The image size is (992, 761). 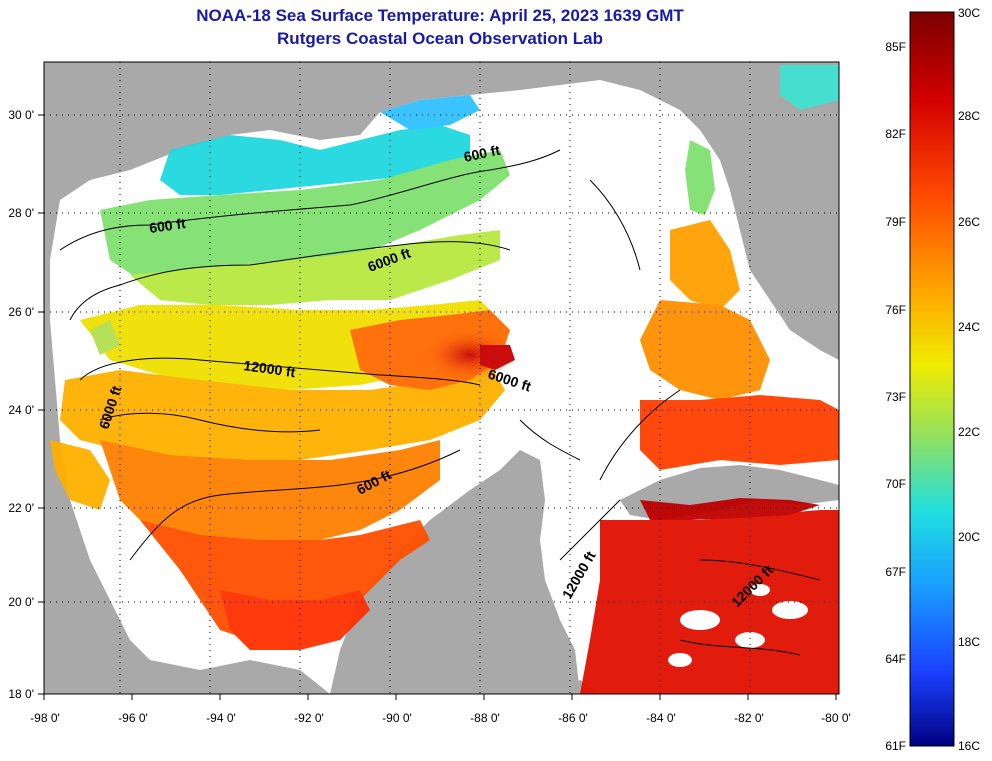 I want to click on colorbar-f-label: 79F, so click(x=895, y=222).